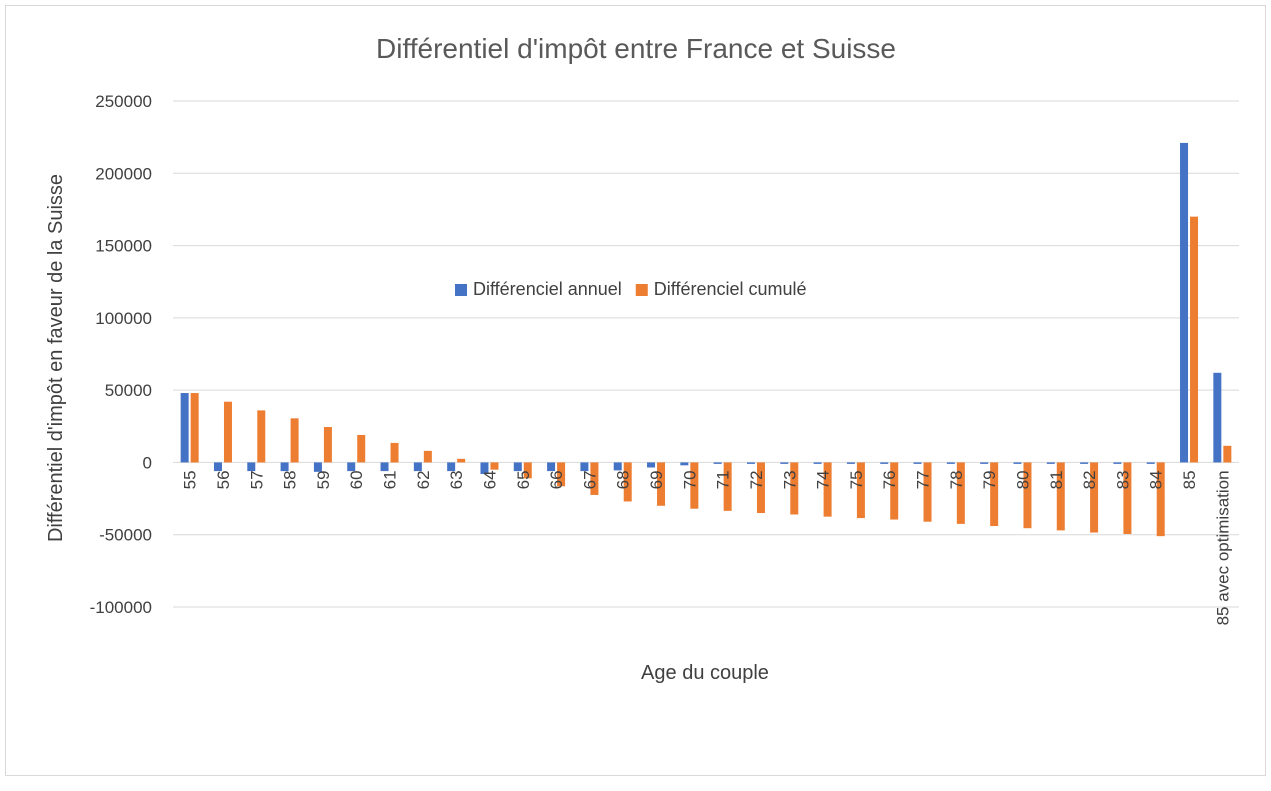 The image size is (1271, 791). I want to click on x-tick-label: 67, so click(589, 479).